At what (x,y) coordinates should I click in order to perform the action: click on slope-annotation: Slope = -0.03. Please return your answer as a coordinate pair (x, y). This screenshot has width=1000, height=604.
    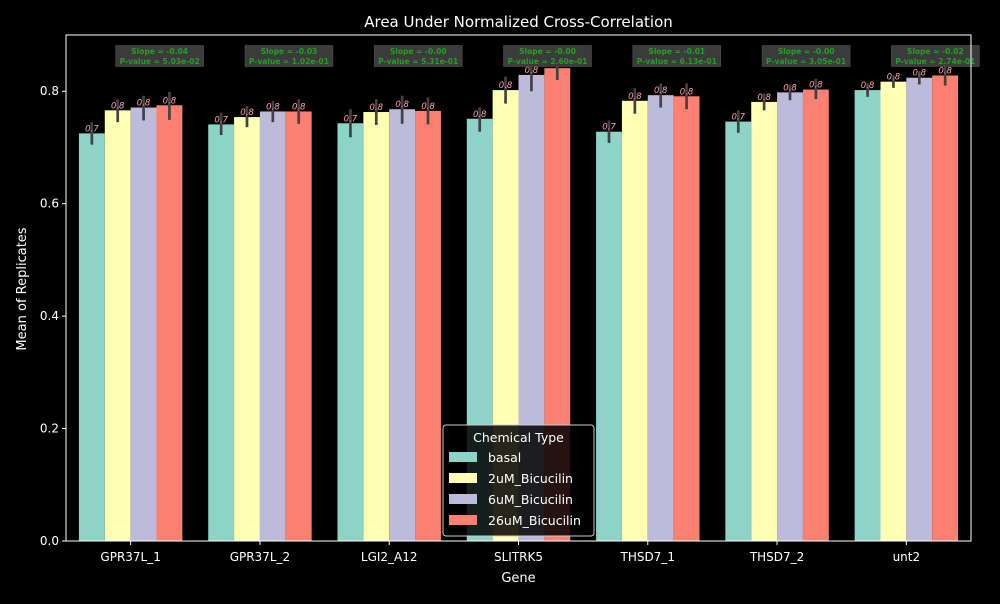
    Looking at the image, I should click on (289, 51).